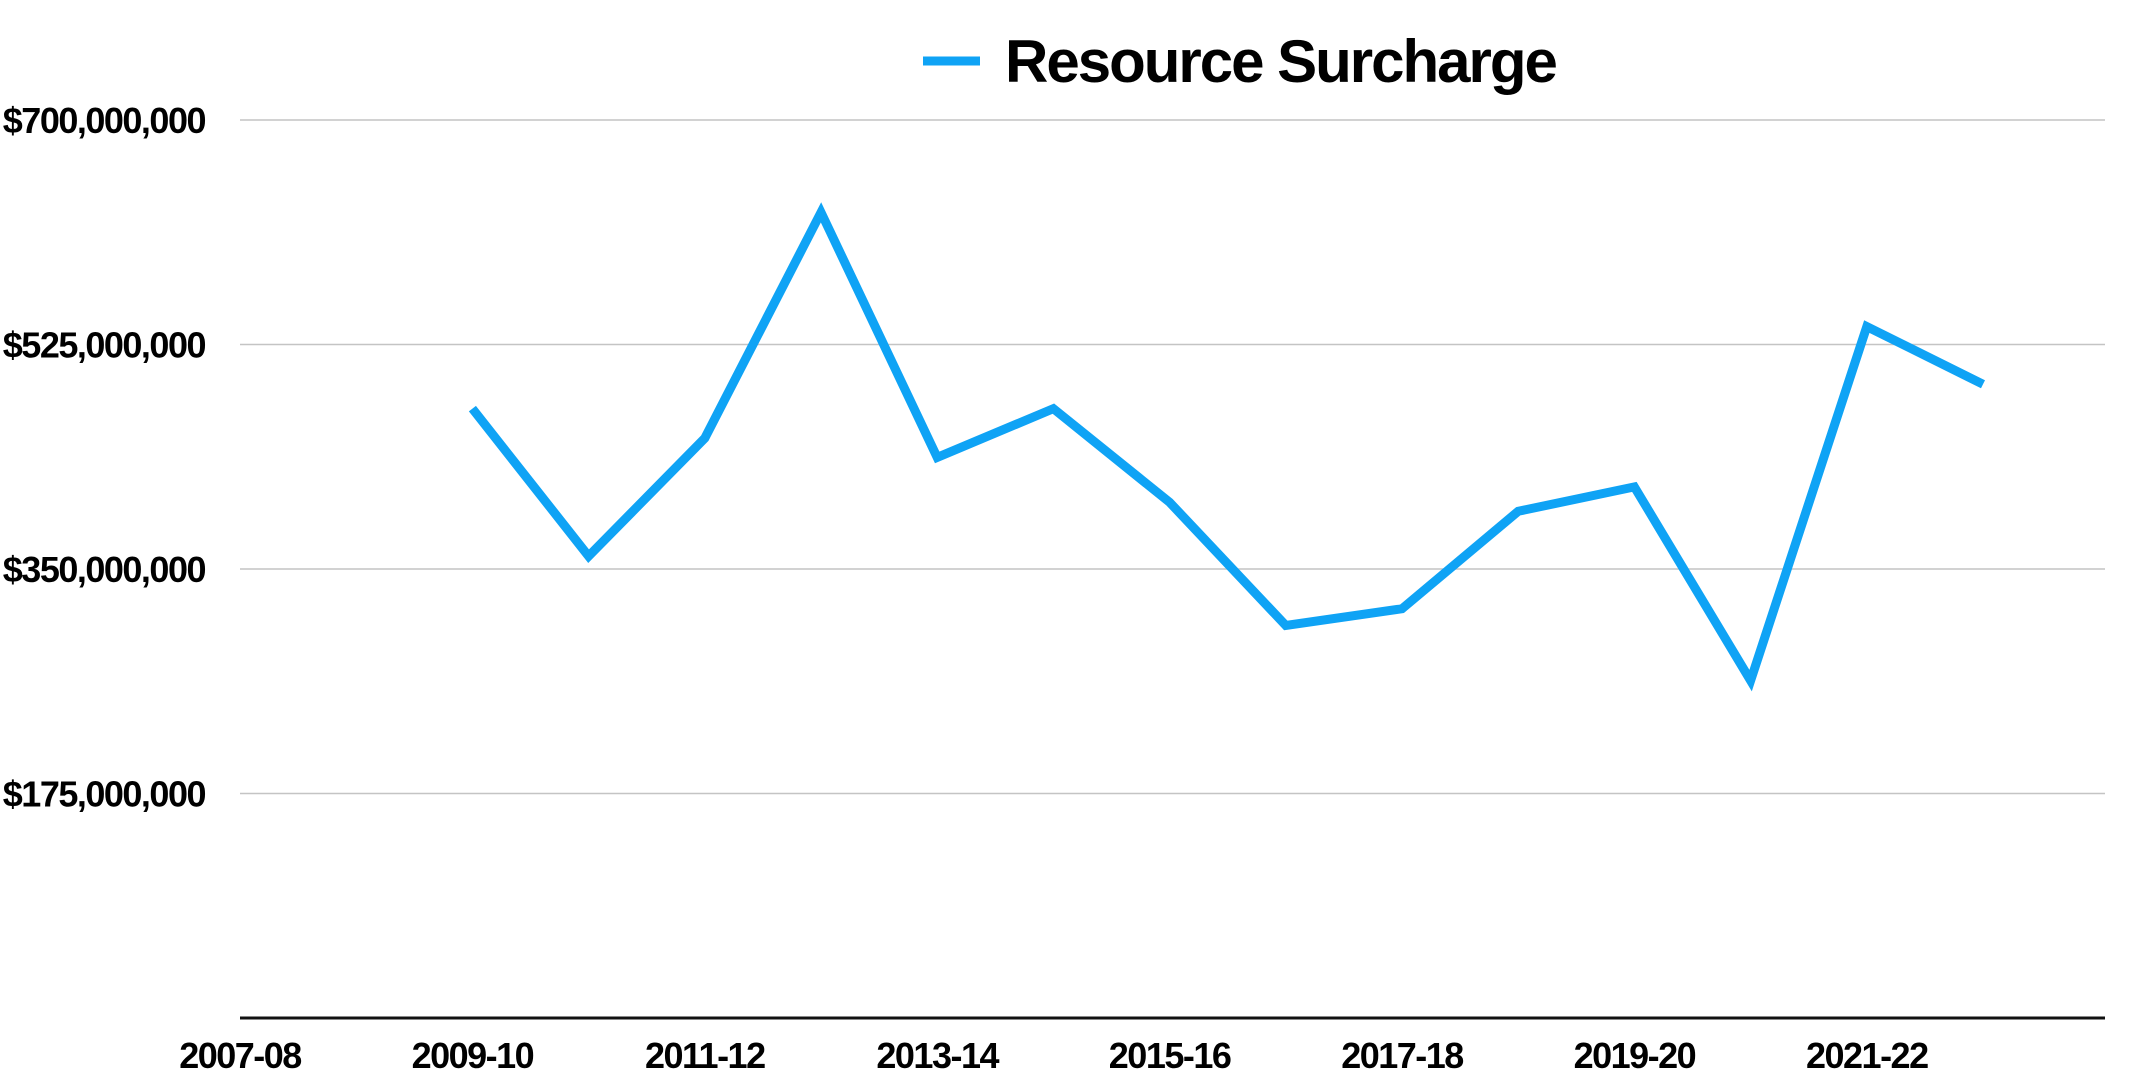 The image size is (2150, 1090). Describe the element at coordinates (104, 120) in the screenshot. I see `y-tick-label: $700,000,000` at that location.